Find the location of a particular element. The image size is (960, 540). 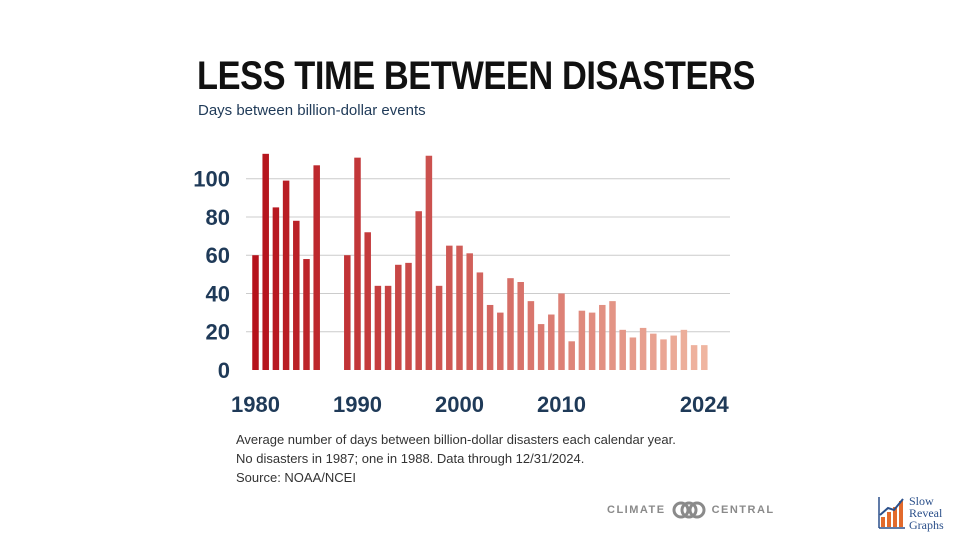

footnote-source: Source: NOAA/NCEI is located at coordinates (296, 477).